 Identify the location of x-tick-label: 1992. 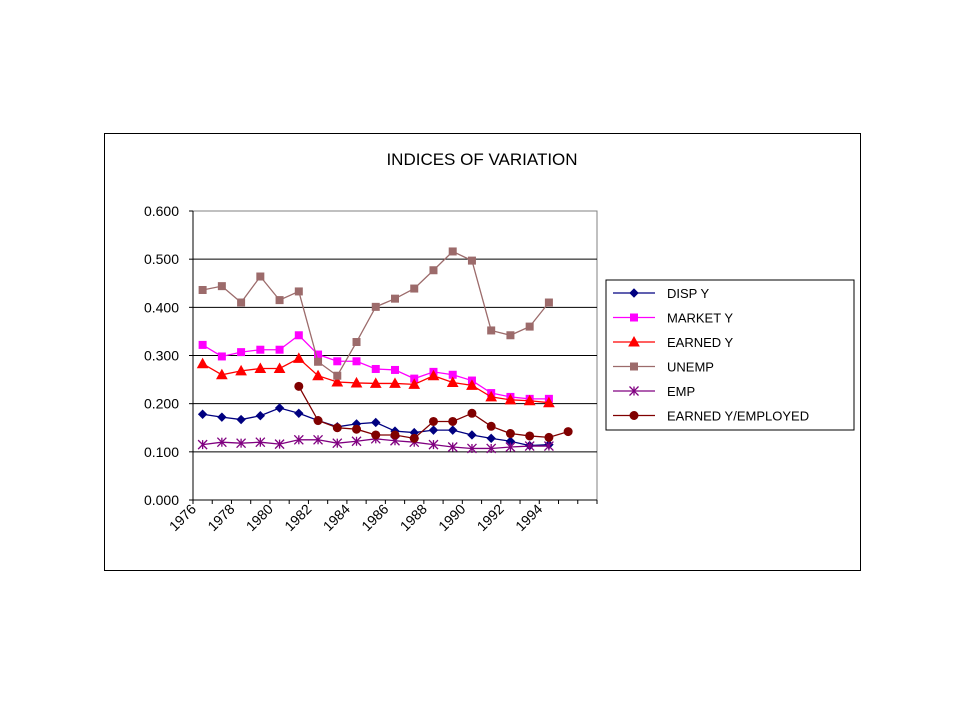
(490, 517).